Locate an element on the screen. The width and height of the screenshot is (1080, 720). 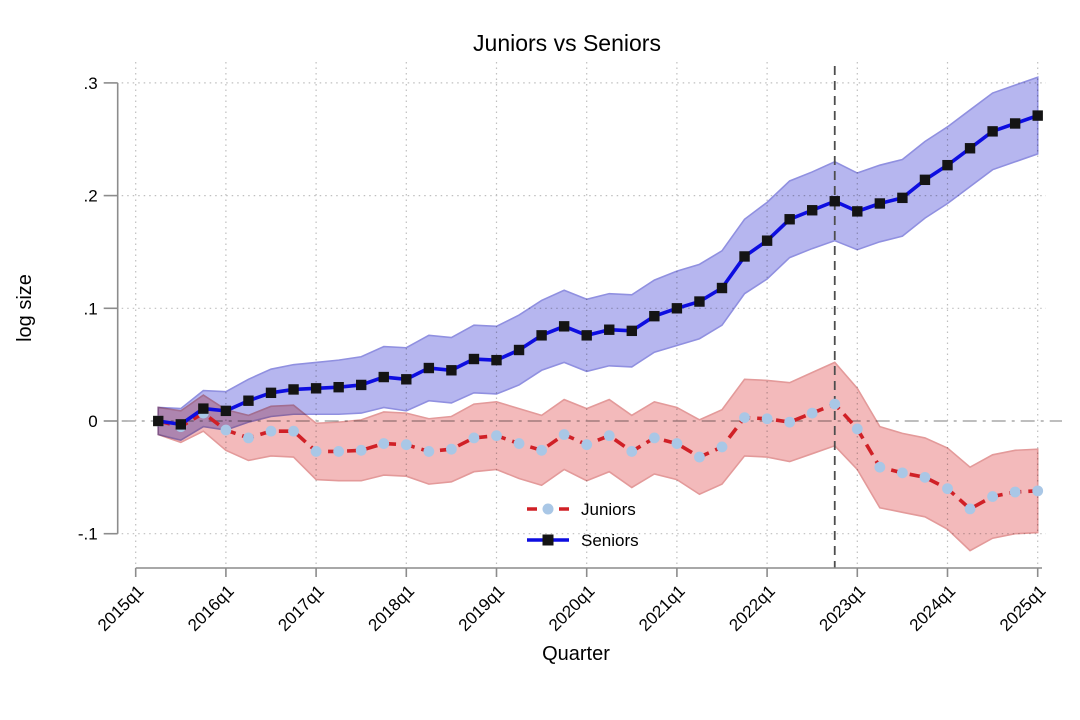
legend-item-juniors: Juniors is located at coordinates (581, 509).